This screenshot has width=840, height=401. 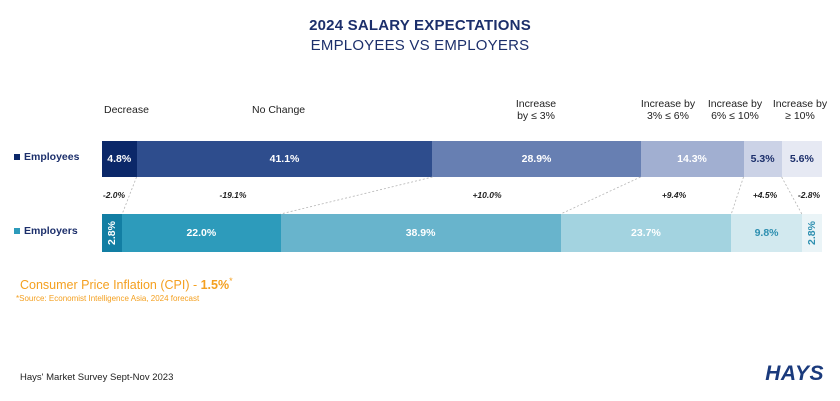 What do you see at coordinates (126, 110) in the screenshot?
I see `category-header: Decrease` at bounding box center [126, 110].